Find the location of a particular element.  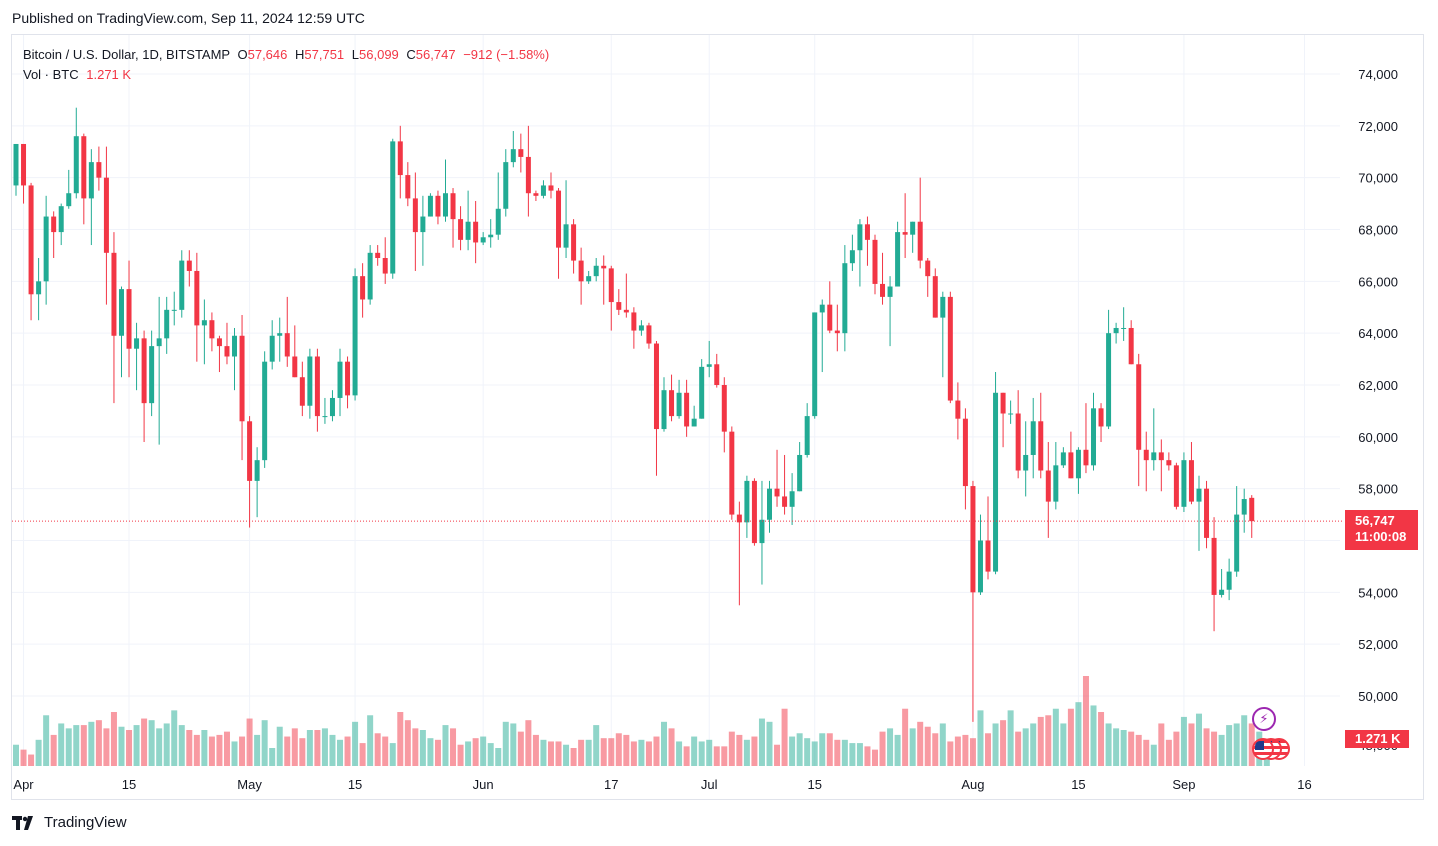

footer-brand: TradingView is located at coordinates (69, 822).